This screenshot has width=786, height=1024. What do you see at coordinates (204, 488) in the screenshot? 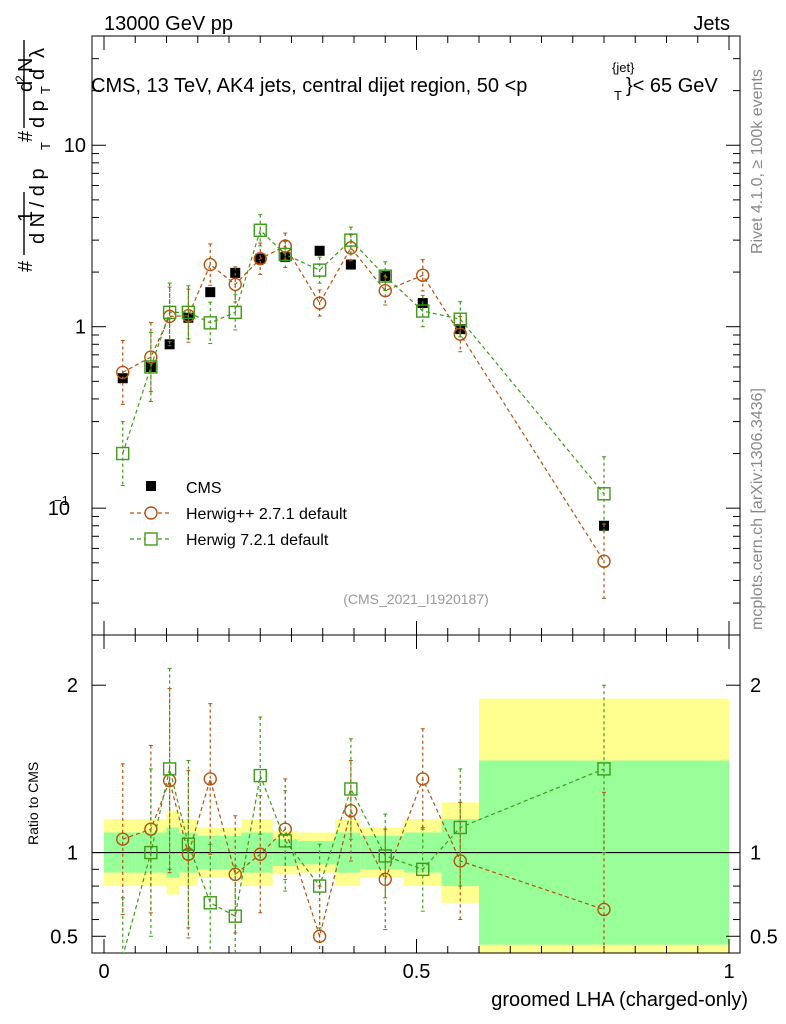
I see `legend-label-cms: CMS` at bounding box center [204, 488].